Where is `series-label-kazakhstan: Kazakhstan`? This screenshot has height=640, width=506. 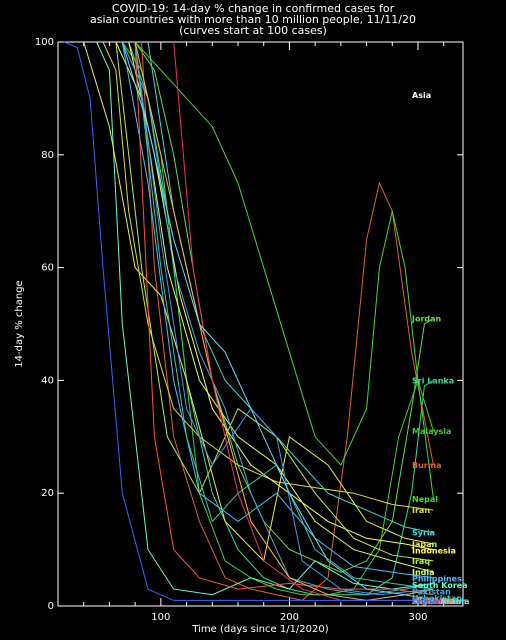
series-label-kazakhstan: Kazakhstan is located at coordinates (438, 601).